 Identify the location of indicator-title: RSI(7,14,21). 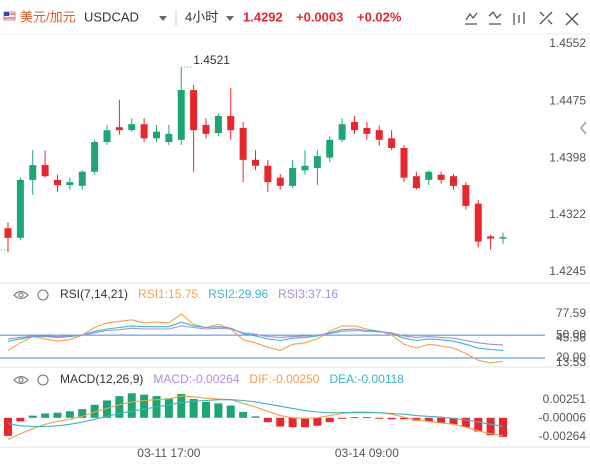
(94, 294).